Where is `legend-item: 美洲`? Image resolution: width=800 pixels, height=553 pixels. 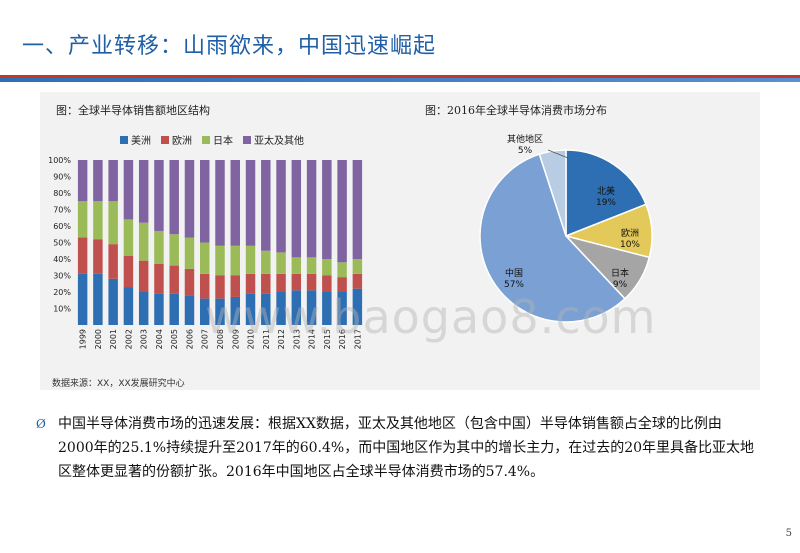
legend-item: 美洲 is located at coordinates (135, 139).